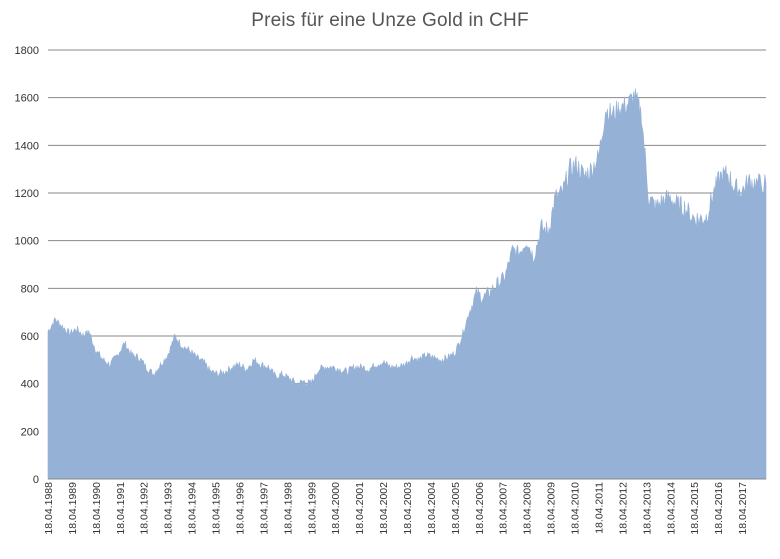 The height and width of the screenshot is (559, 780). Describe the element at coordinates (312, 508) in the screenshot. I see `x-tick-label: 18.04.1999` at that location.